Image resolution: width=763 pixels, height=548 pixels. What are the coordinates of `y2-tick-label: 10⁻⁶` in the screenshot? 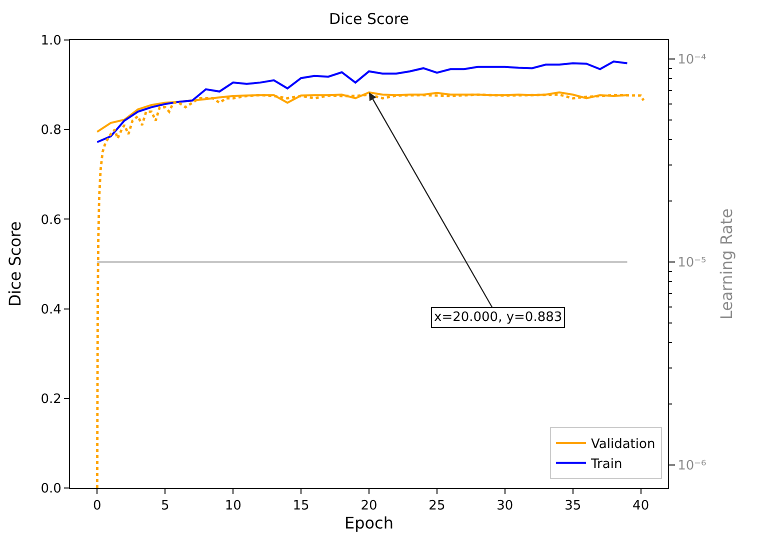 It's located at (692, 466).